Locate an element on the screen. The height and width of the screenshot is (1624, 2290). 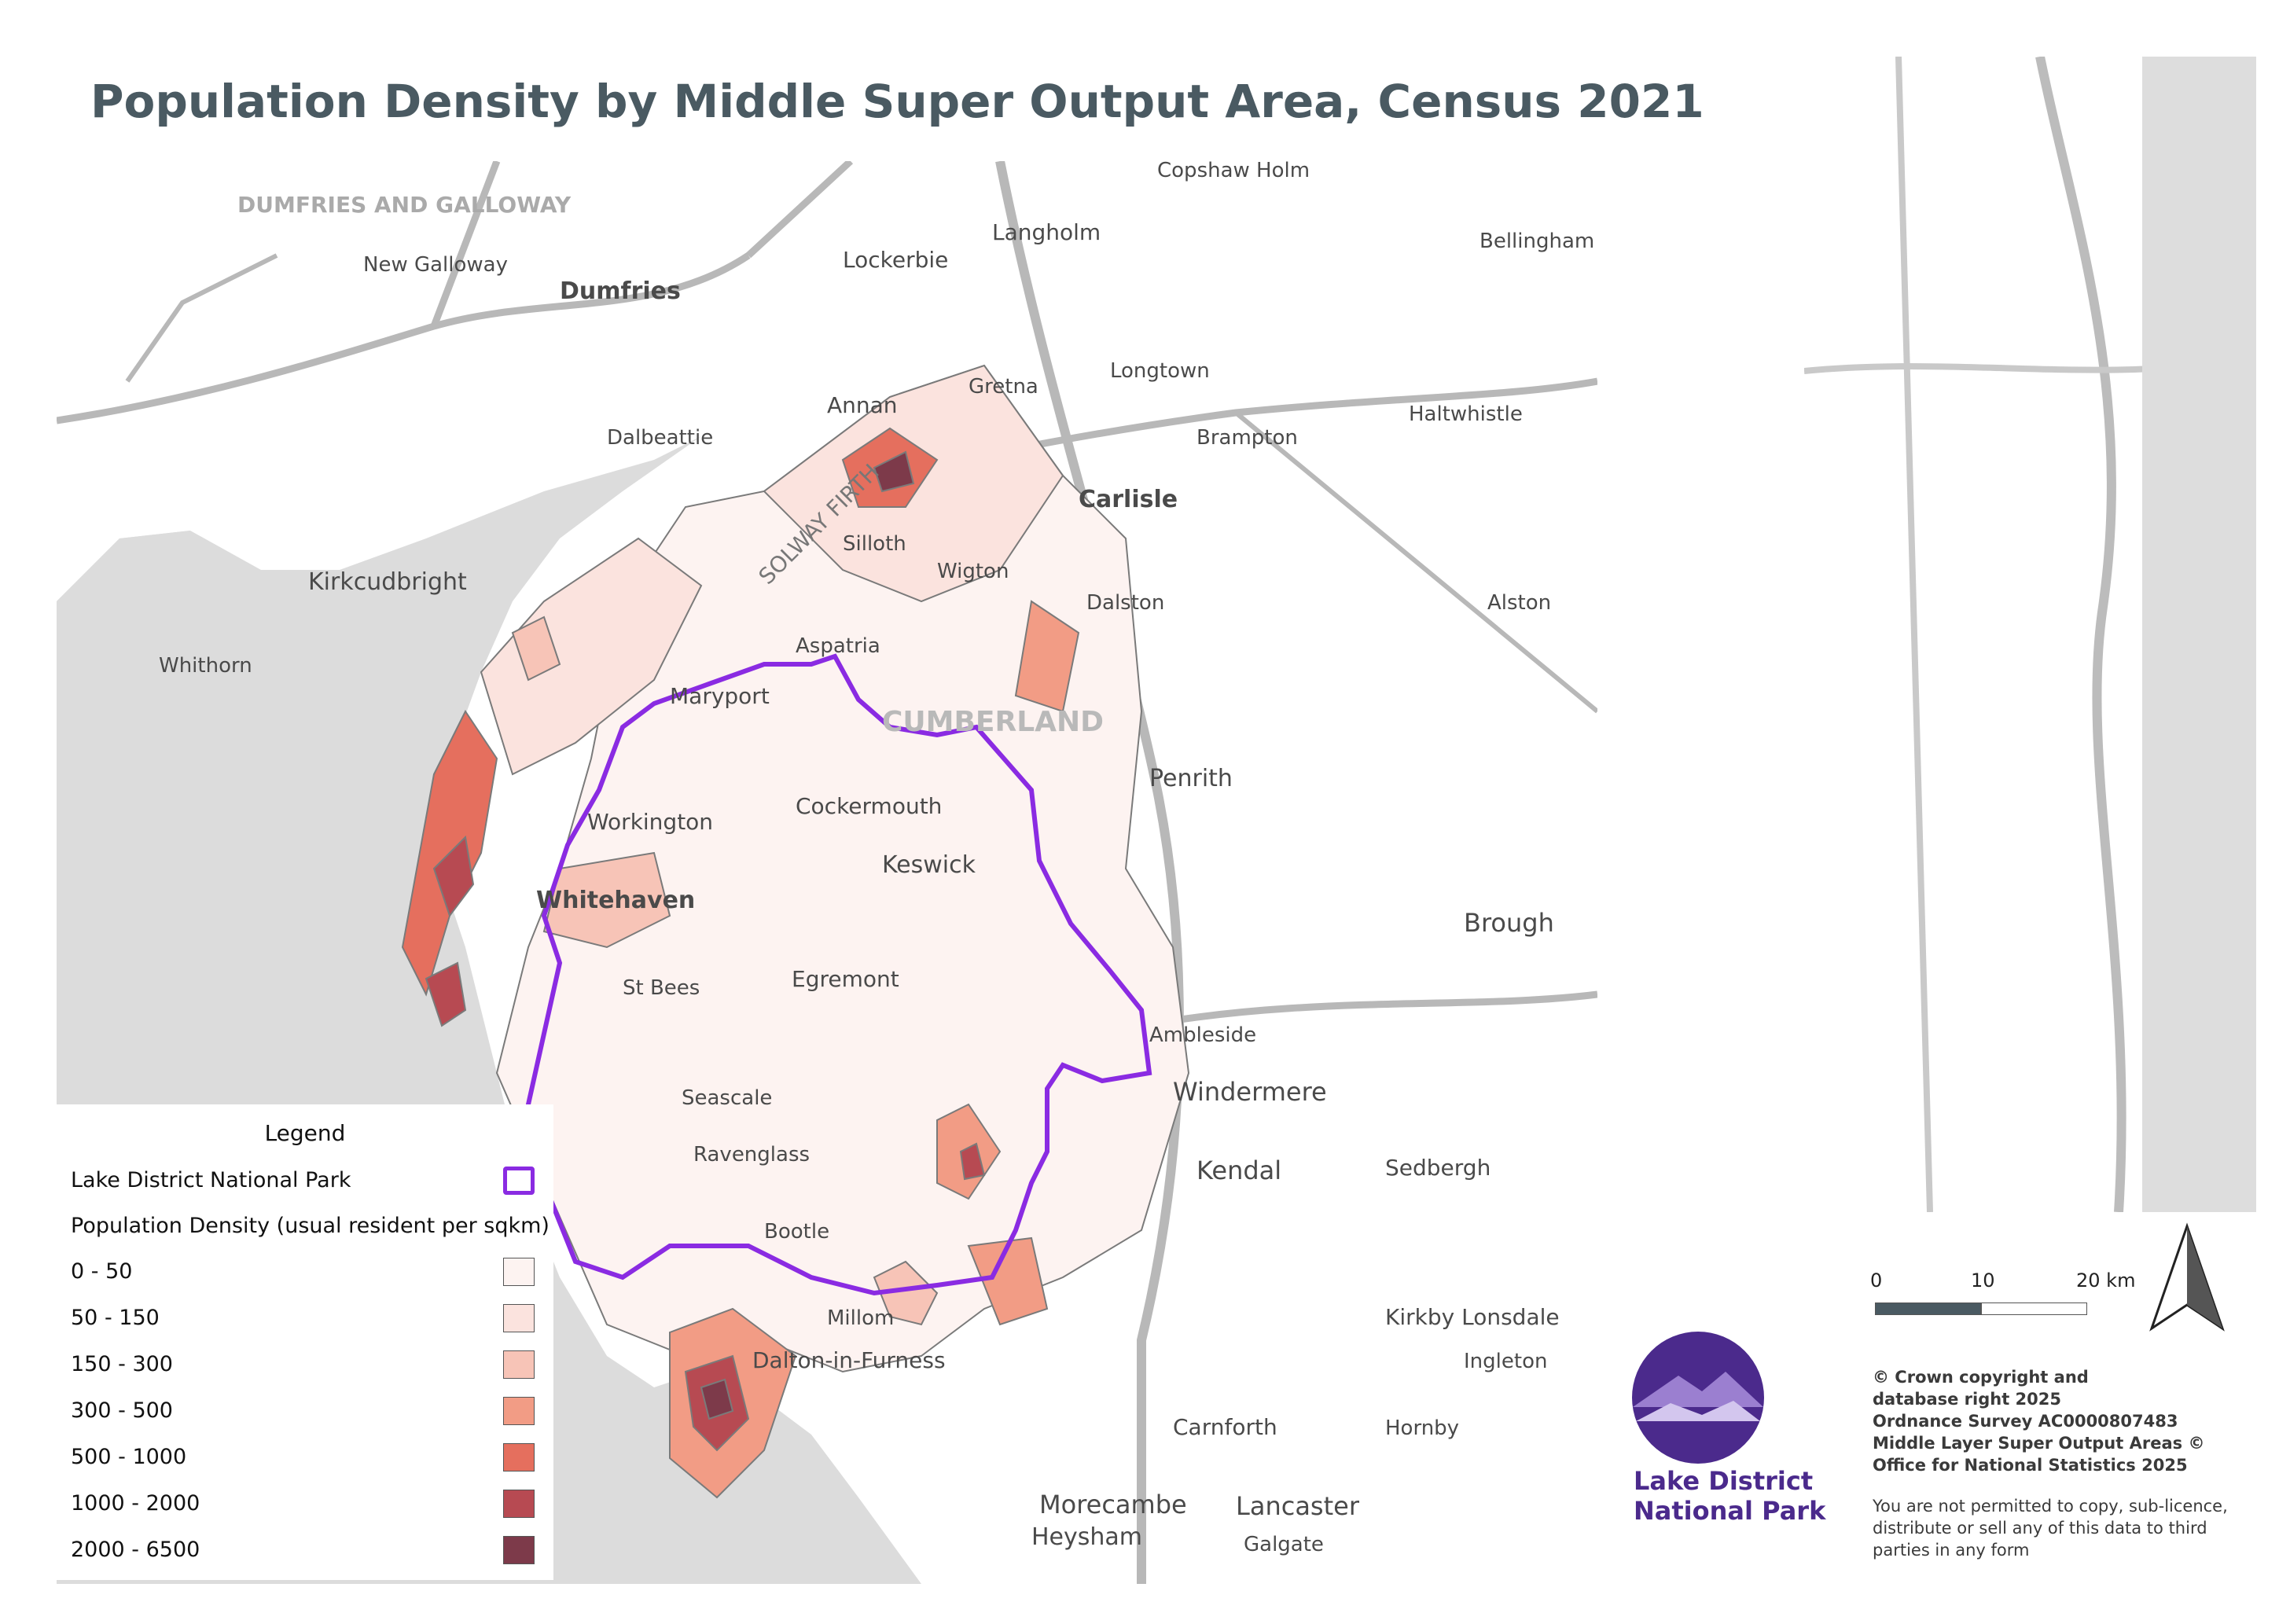
place-label-dalbeattie: Dalbeattie is located at coordinates (660, 438).